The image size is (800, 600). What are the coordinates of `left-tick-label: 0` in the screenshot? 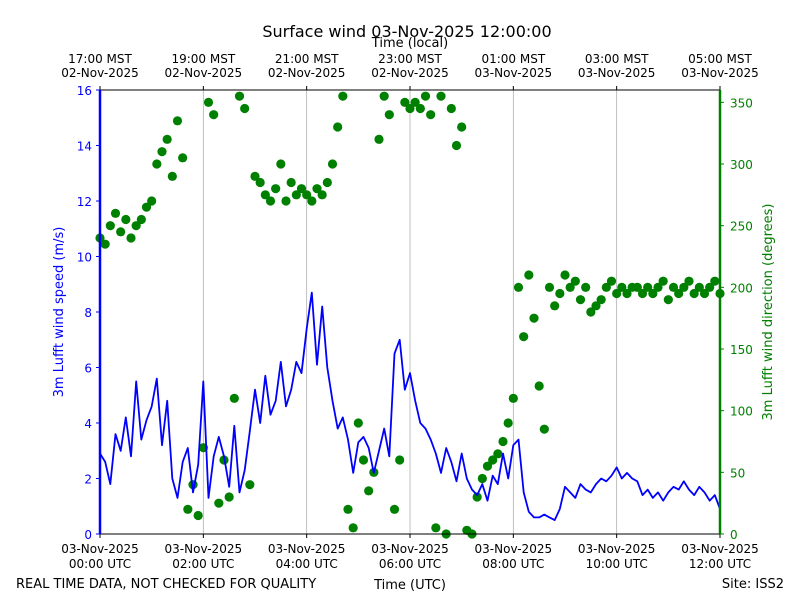 It's located at (88, 535).